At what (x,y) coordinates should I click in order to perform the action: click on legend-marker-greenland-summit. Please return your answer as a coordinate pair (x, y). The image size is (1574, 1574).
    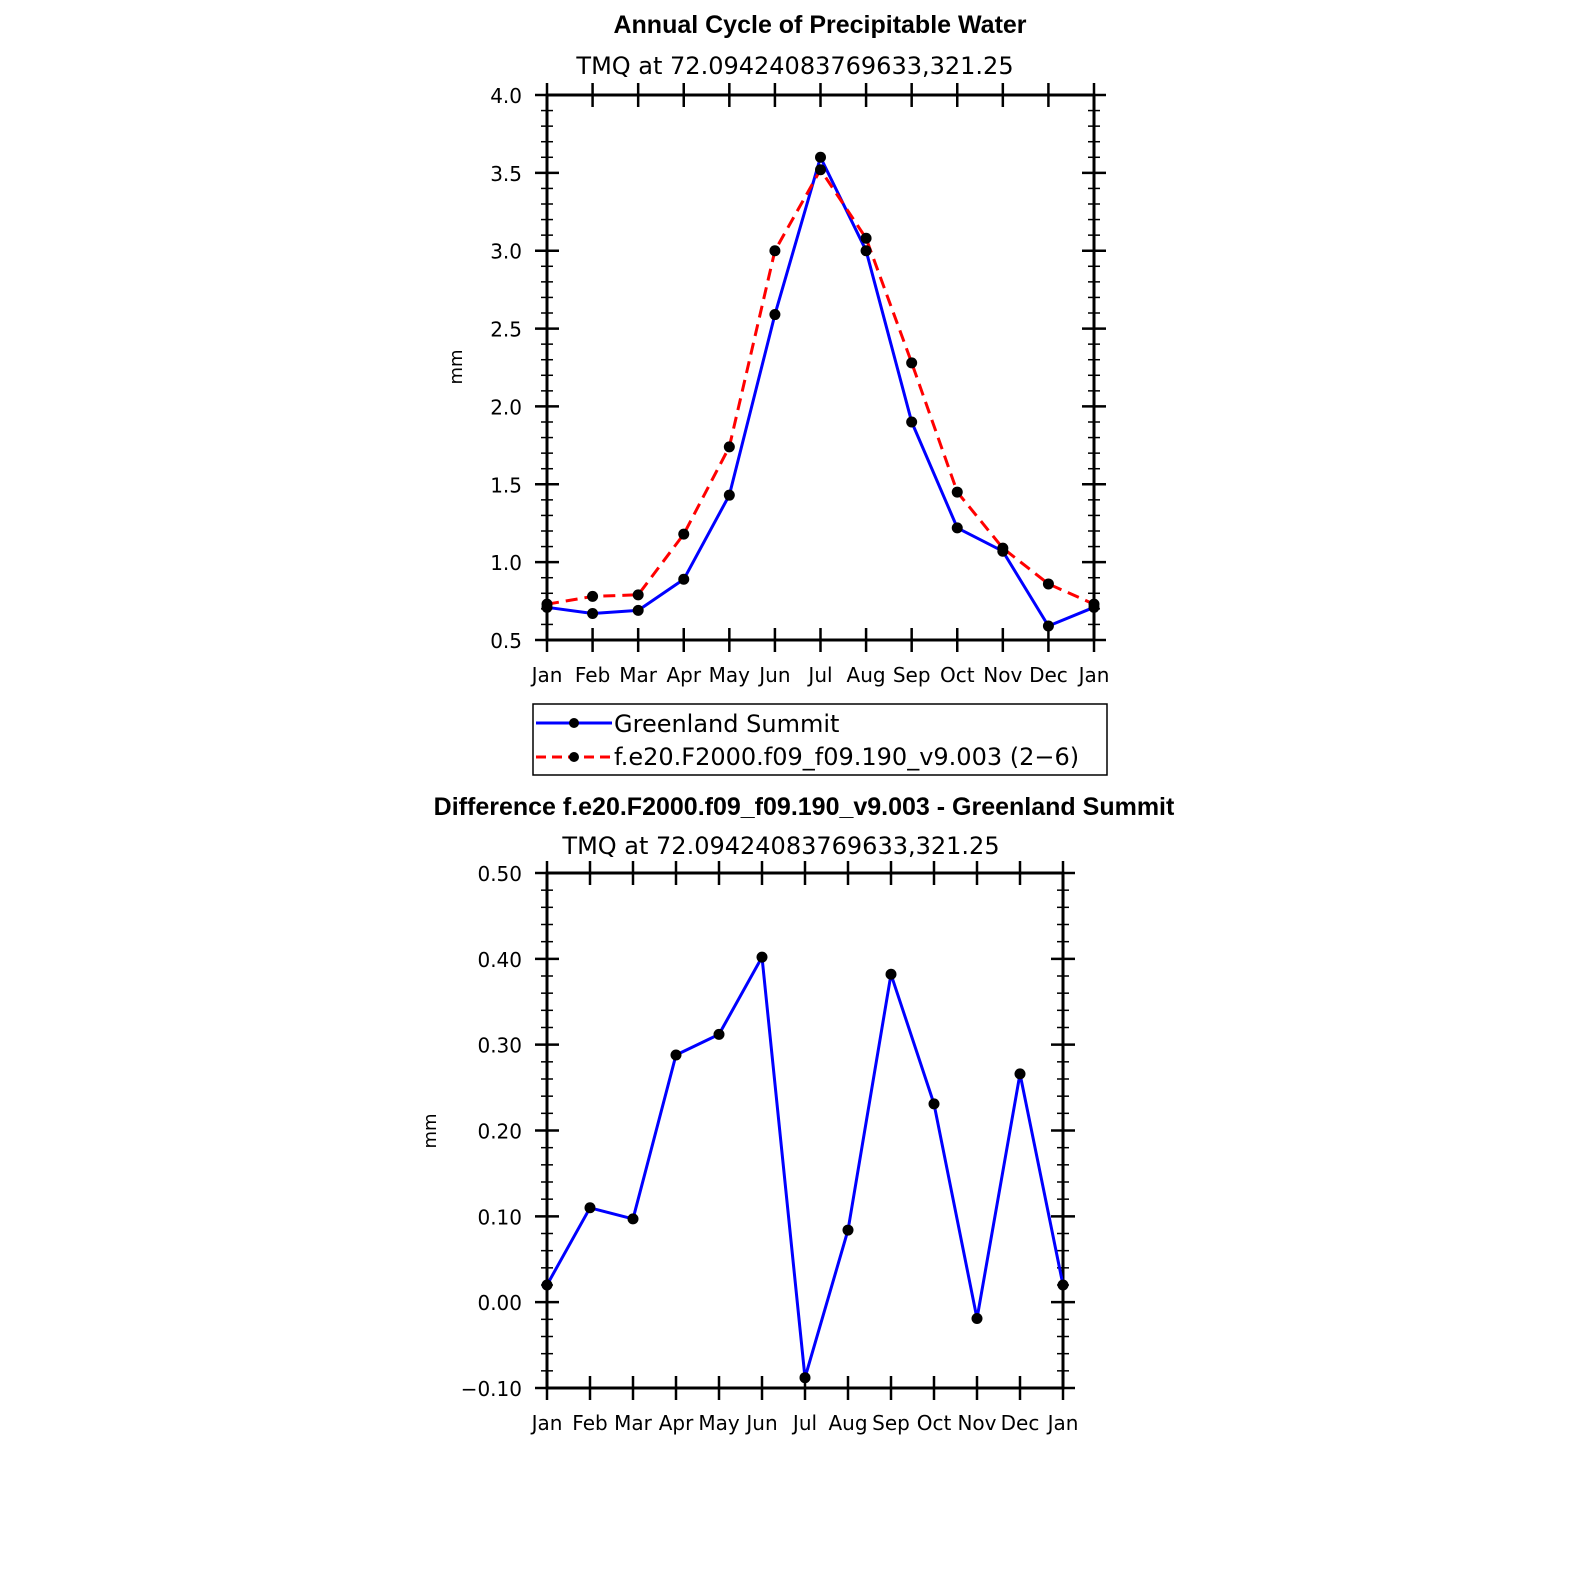
    Looking at the image, I should click on (574, 723).